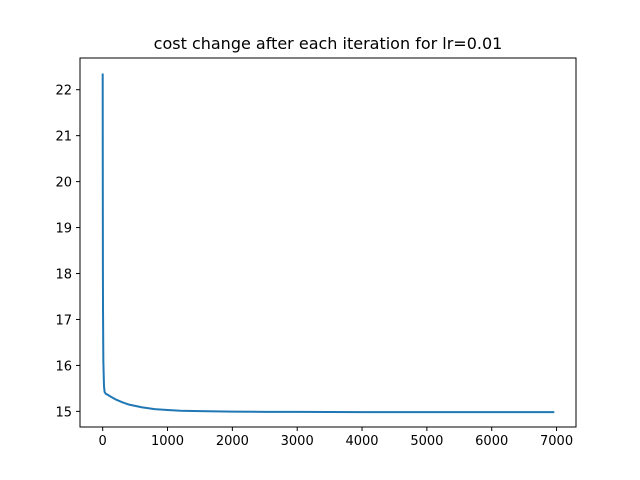  Describe the element at coordinates (232, 441) in the screenshot. I see `x-tick-label: 2000` at that location.